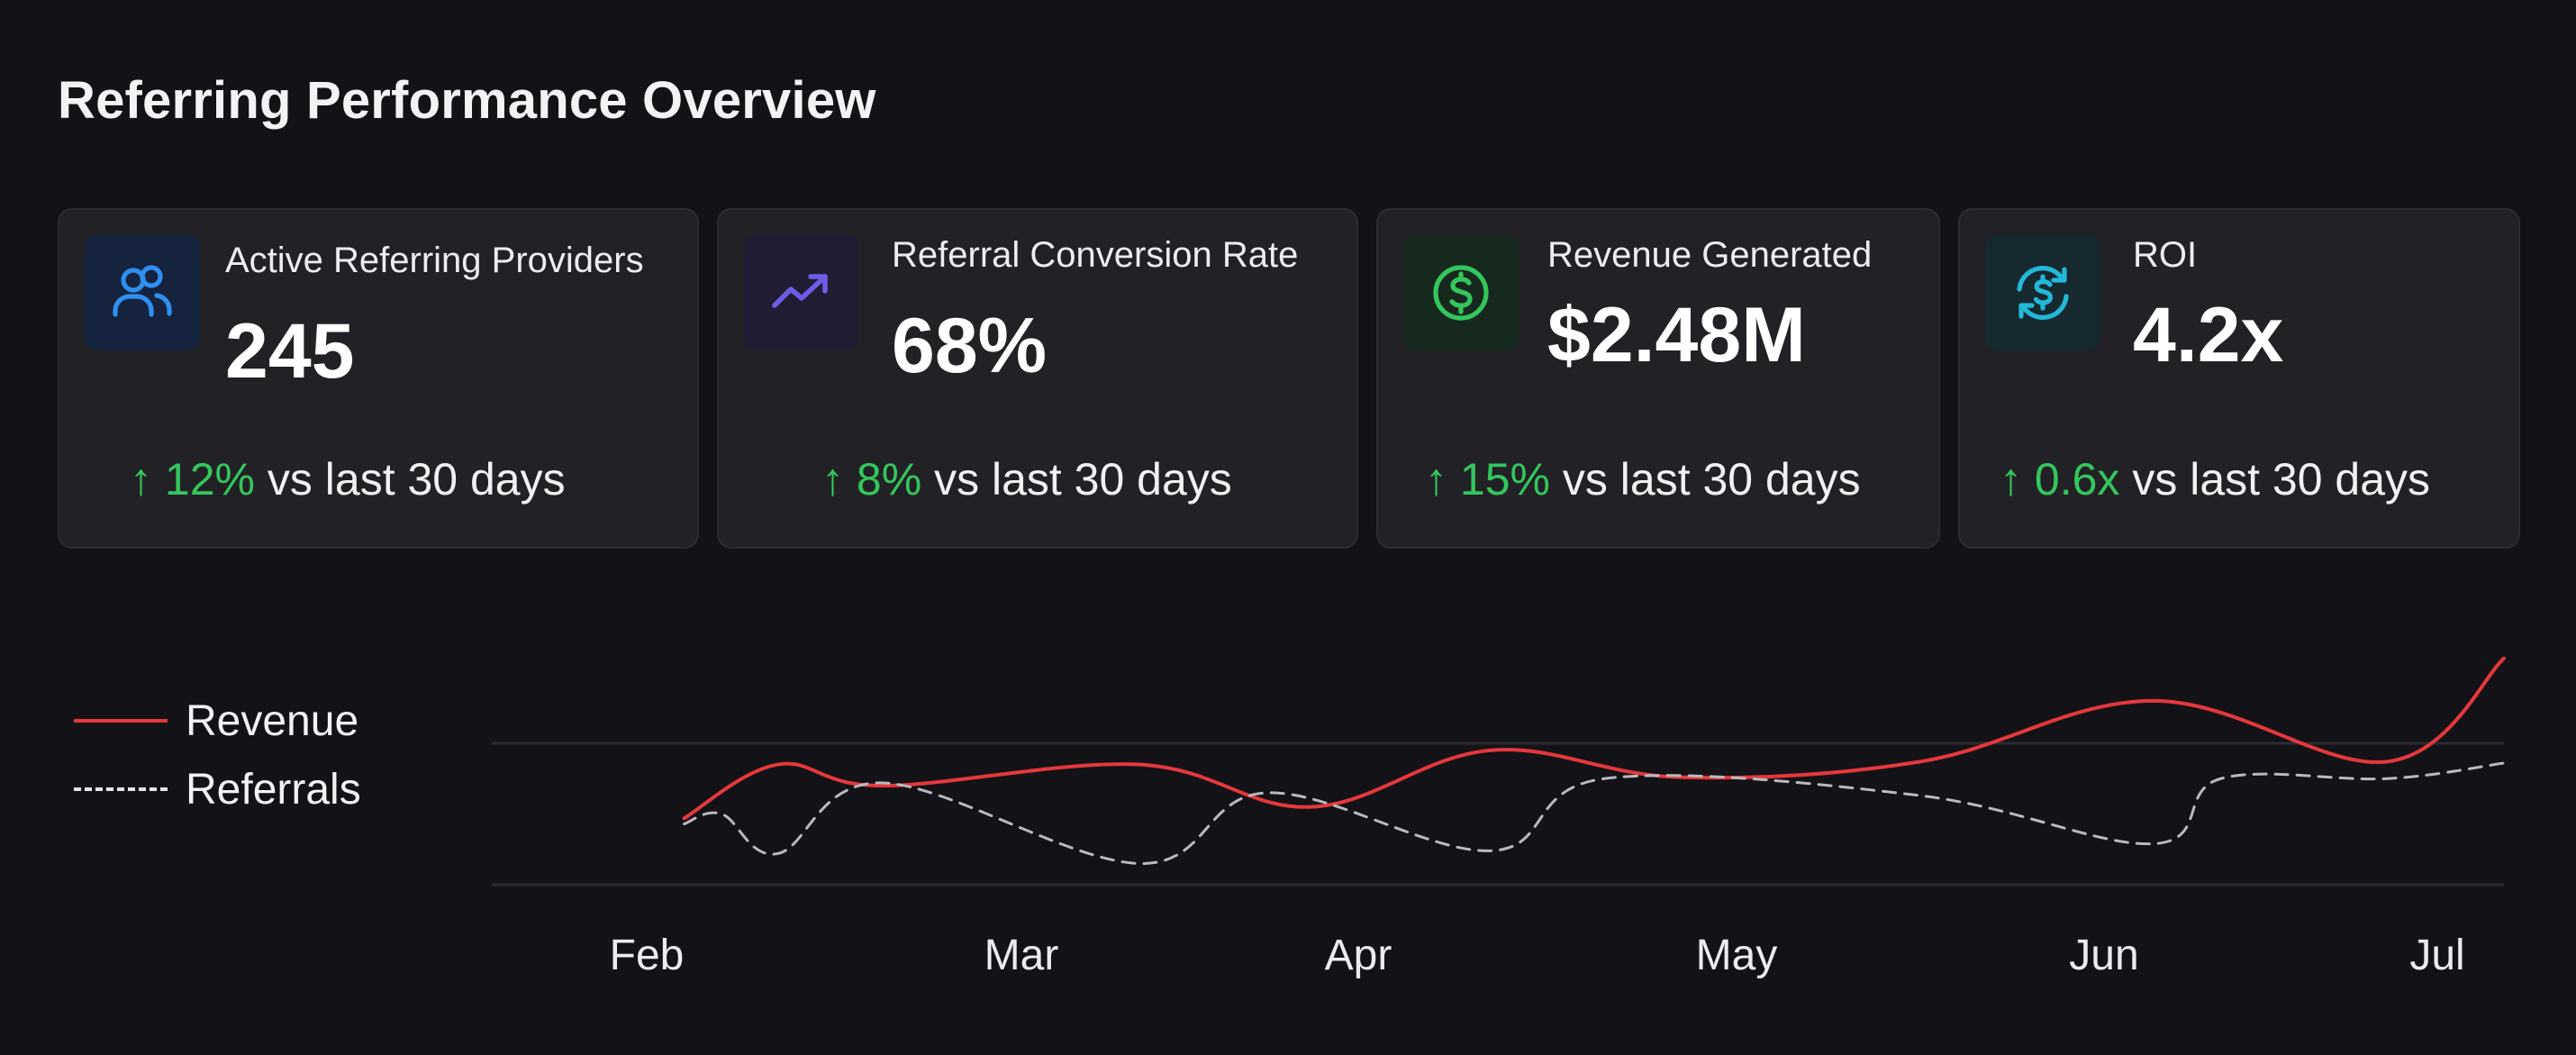  What do you see at coordinates (970, 346) in the screenshot?
I see `card-value: 68%` at bounding box center [970, 346].